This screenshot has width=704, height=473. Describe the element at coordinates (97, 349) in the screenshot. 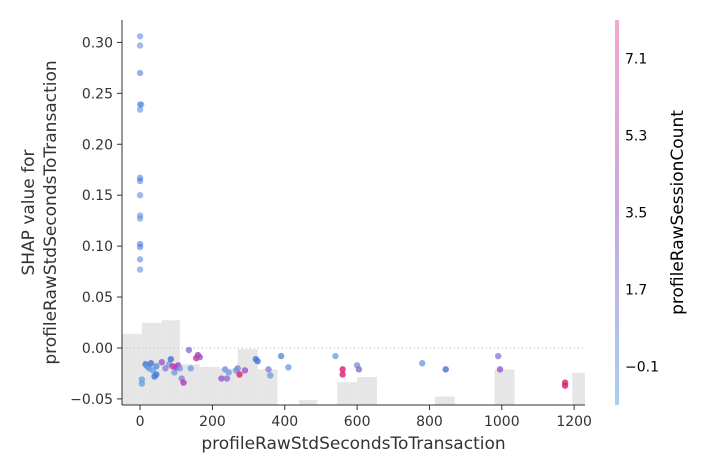

I see `y-tick-label-1: 0.00` at that location.